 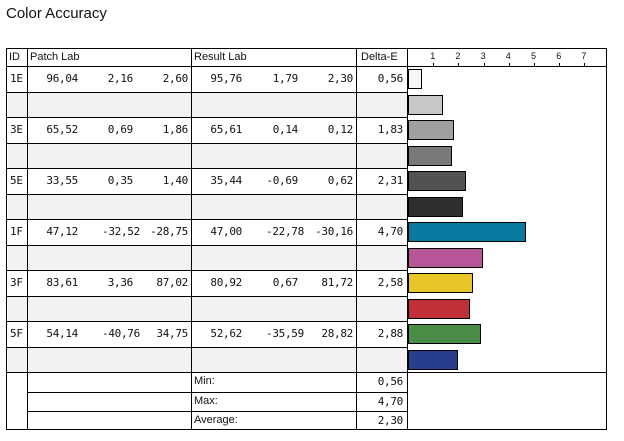 I want to click on result-lab-value: 28,82, so click(x=337, y=333).